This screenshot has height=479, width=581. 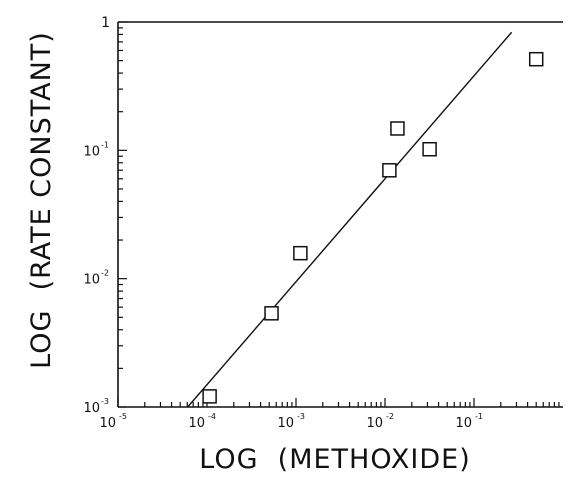 I want to click on x-tick-exponent: -5, so click(x=123, y=416).